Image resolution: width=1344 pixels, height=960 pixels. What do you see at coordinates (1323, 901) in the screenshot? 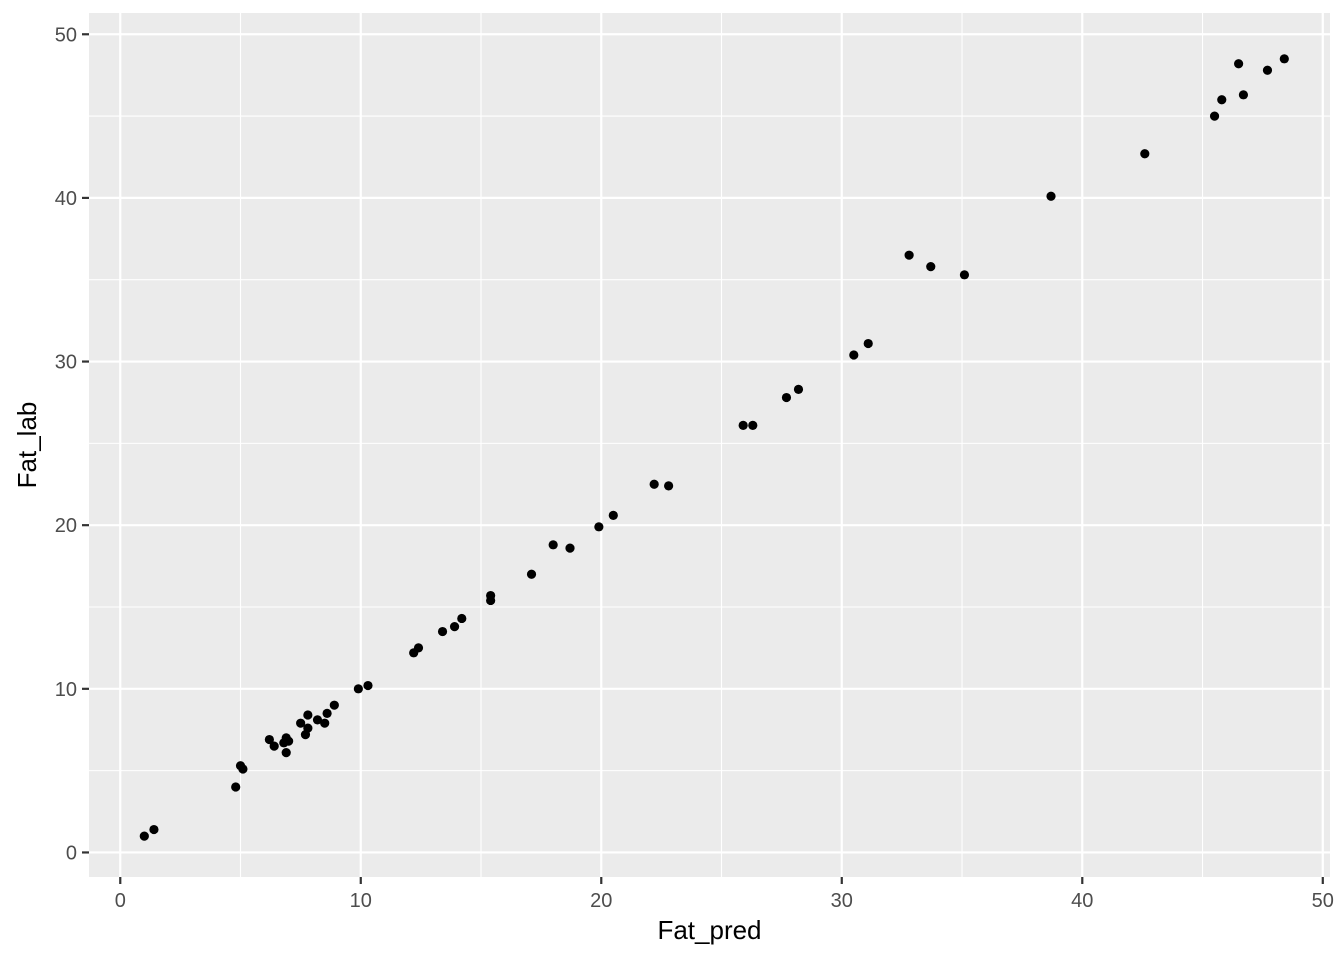
I see `x-tick-label: 50` at bounding box center [1323, 901].